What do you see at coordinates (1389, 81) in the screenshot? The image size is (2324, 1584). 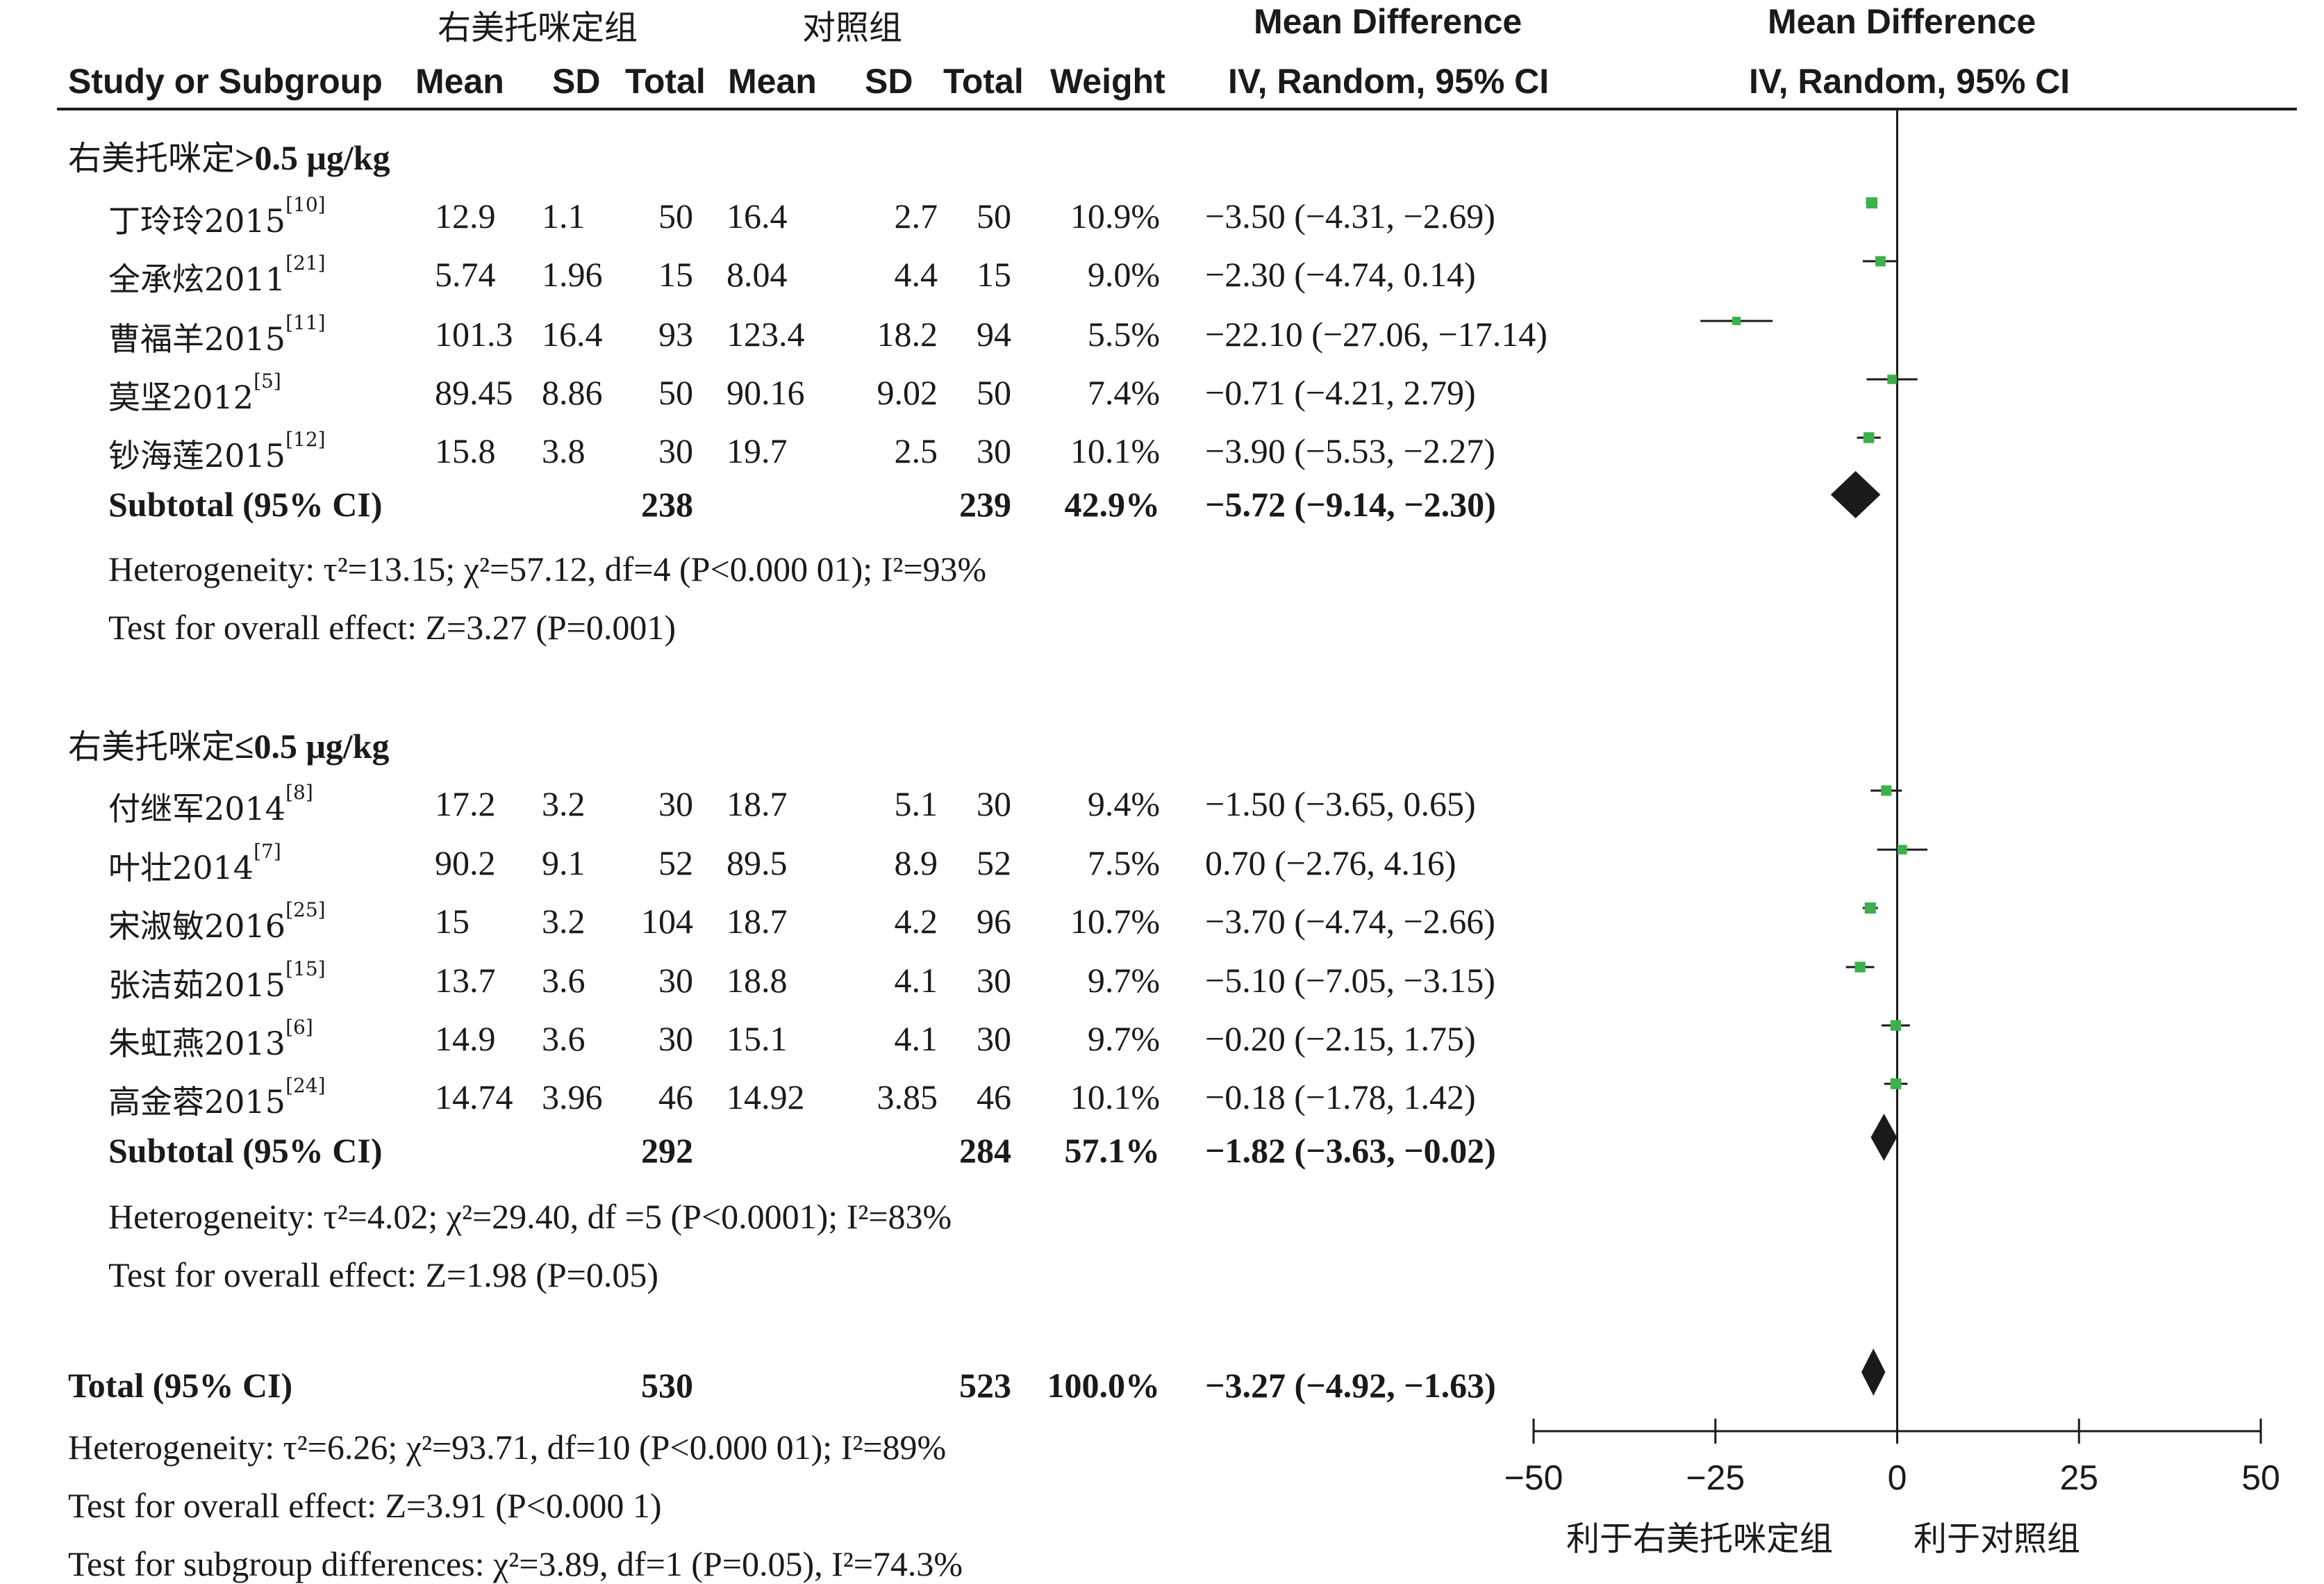 I see `md-method-header: IV, Random, 95% CI` at bounding box center [1389, 81].